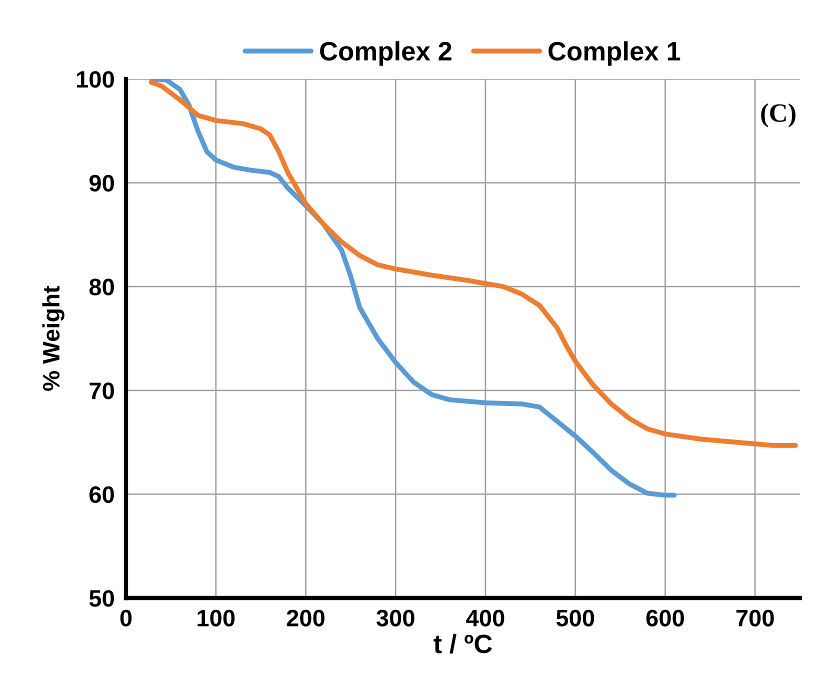 Image resolution: width=830 pixels, height=691 pixels. What do you see at coordinates (53, 338) in the screenshot?
I see `y-axis-title: % Weight` at bounding box center [53, 338].